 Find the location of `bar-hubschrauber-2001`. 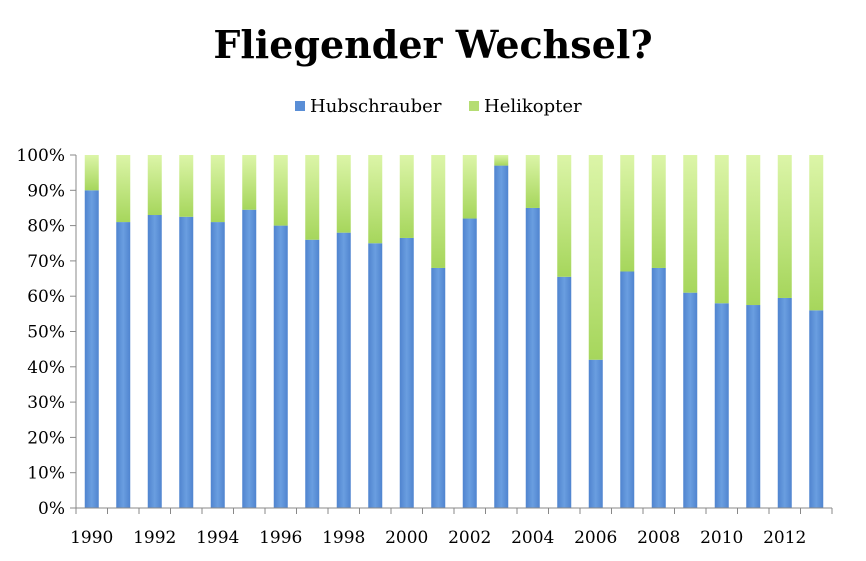

bar-hubschrauber-2001 is located at coordinates (438, 387).